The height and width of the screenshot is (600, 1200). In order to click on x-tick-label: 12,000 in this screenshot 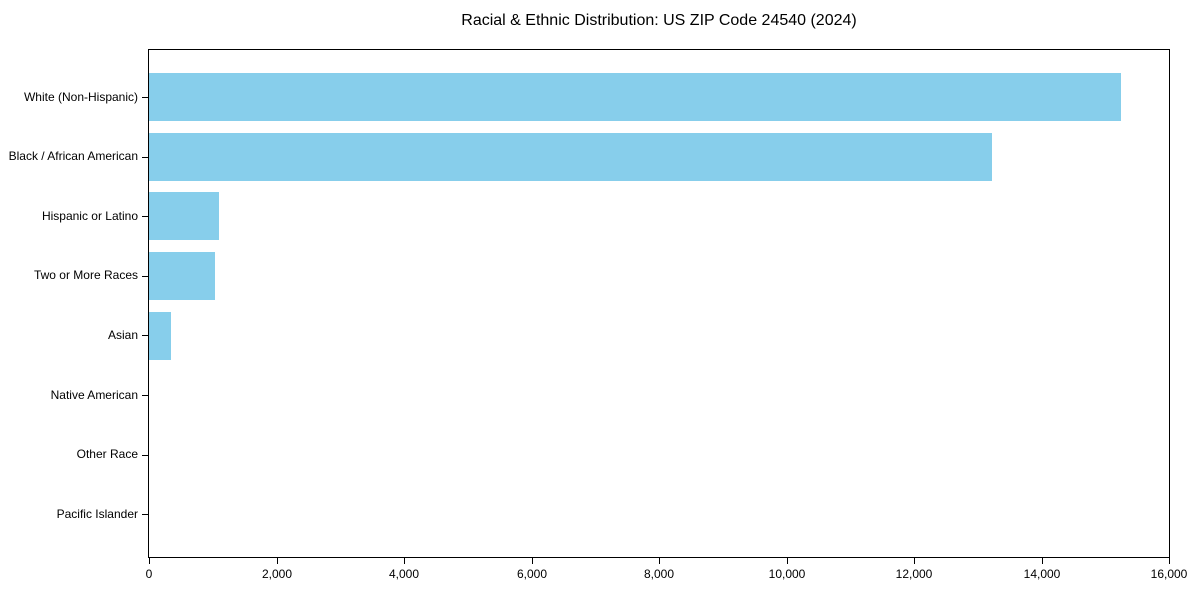, I will do `click(914, 574)`.